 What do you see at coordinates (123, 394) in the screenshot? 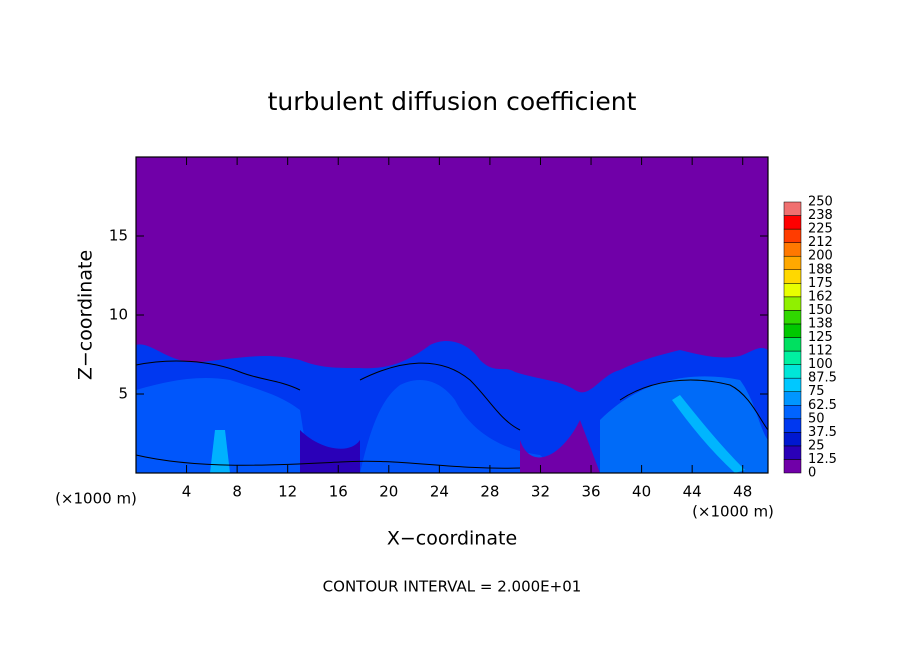
I see `y-tick-label: 5` at bounding box center [123, 394].